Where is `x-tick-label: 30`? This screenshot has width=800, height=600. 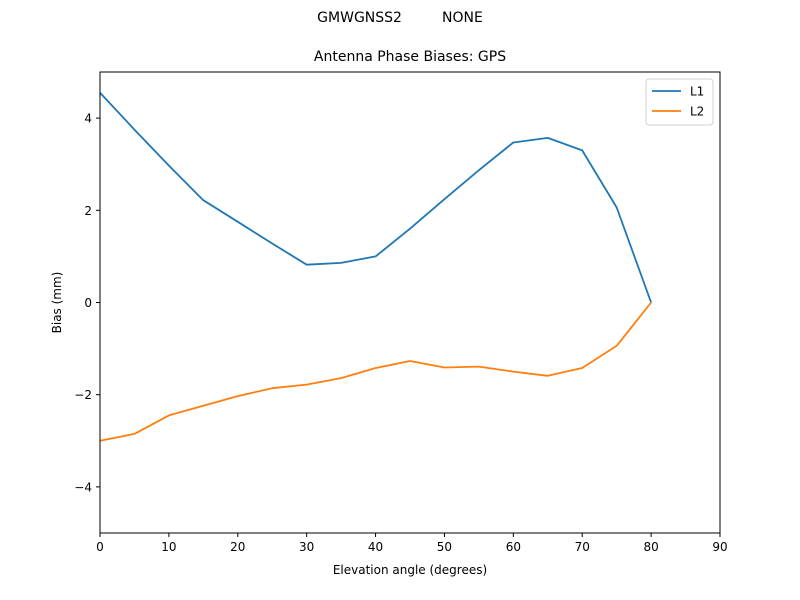 x-tick-label: 30 is located at coordinates (306, 547).